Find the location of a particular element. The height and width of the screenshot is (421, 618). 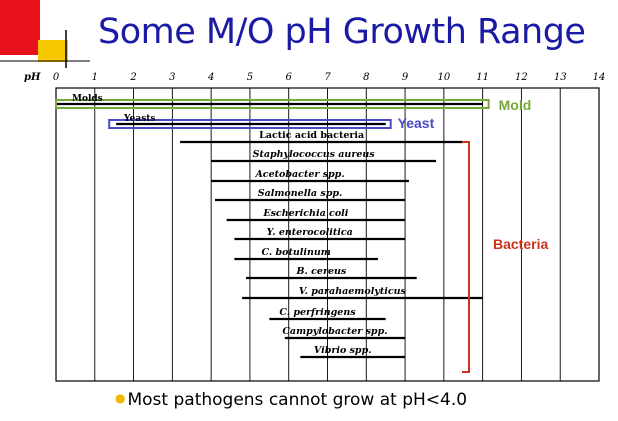

range-label: C. perfringens is located at coordinates (317, 312).